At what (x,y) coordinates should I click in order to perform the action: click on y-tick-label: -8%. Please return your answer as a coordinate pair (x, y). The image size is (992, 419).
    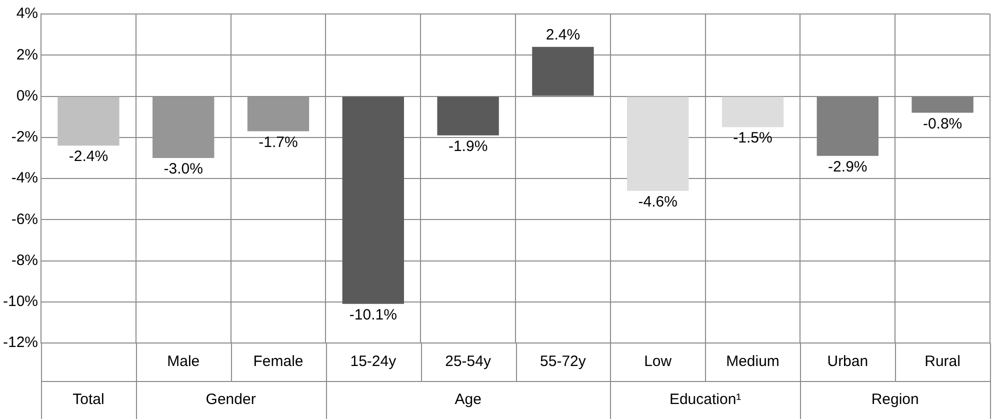
    Looking at the image, I should click on (24, 260).